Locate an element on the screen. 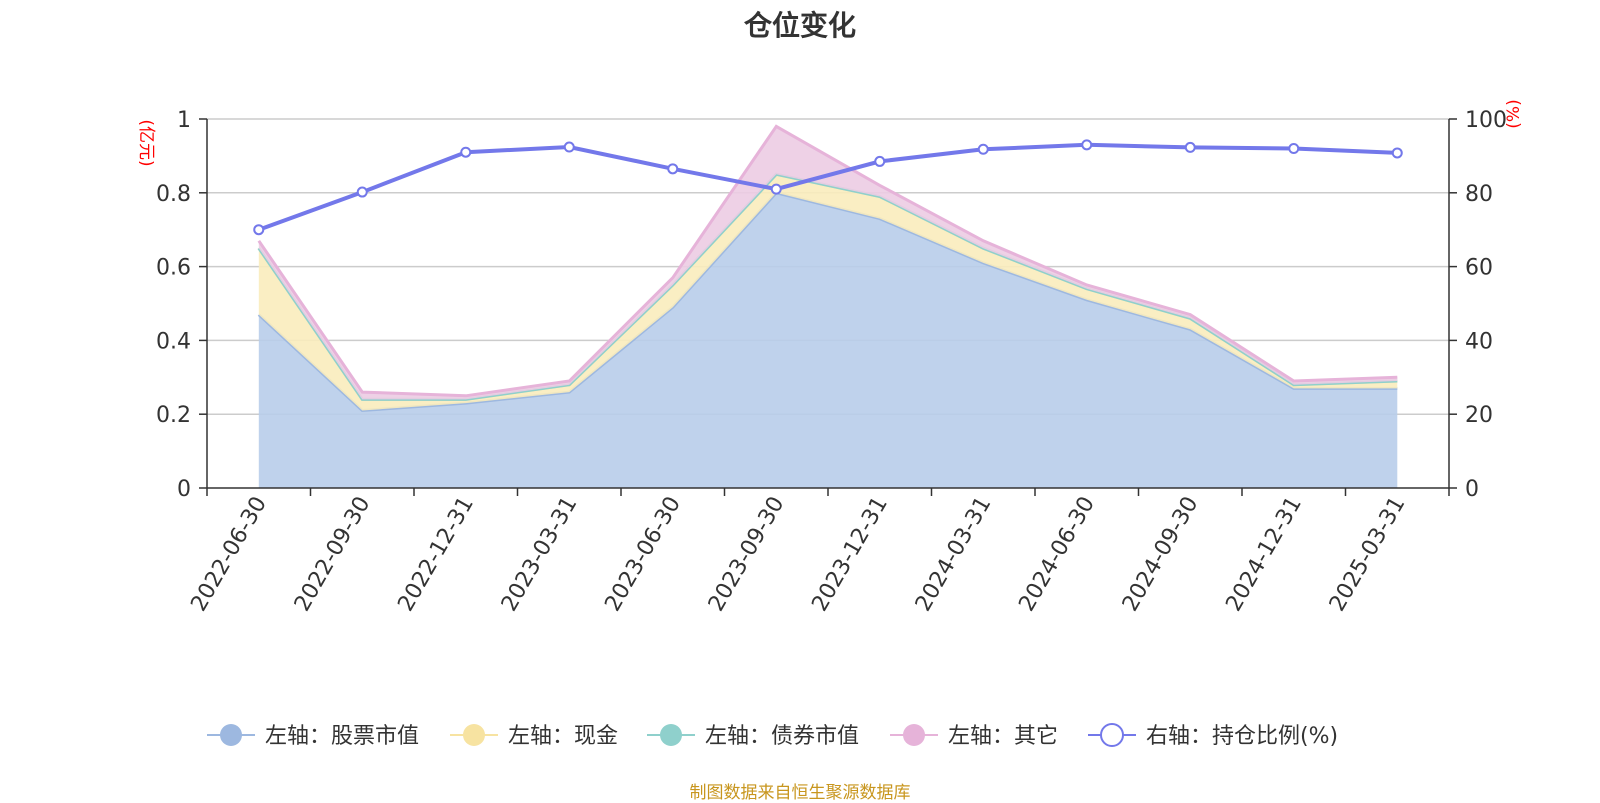  legend-item: 右轴：持仓比例(%) is located at coordinates (1213, 736).